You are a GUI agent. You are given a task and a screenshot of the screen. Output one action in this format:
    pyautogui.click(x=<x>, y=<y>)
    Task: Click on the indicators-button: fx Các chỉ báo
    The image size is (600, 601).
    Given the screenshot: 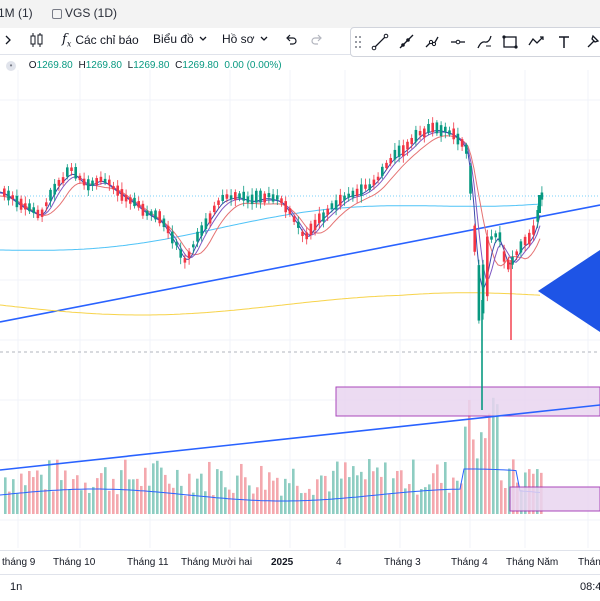 What is the action you would take?
    pyautogui.click(x=100, y=40)
    